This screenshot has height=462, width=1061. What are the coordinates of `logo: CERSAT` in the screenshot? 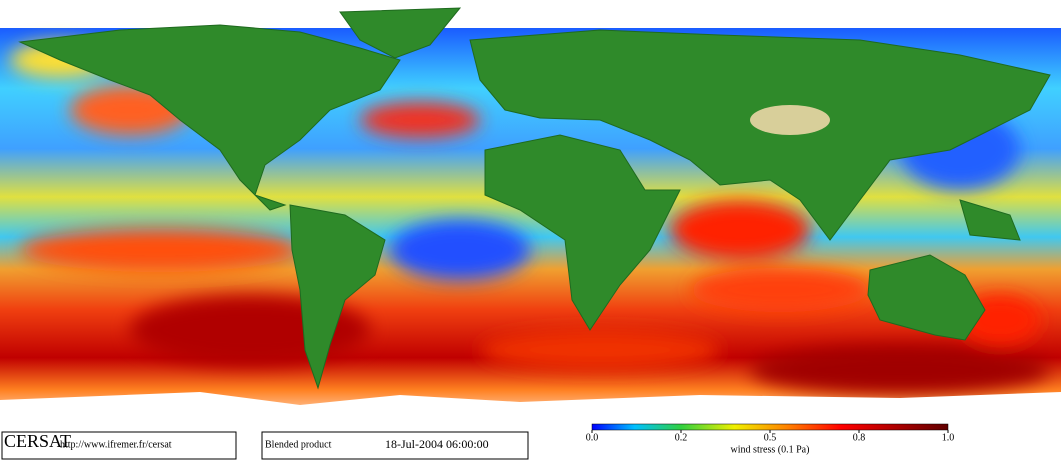 It's located at (37, 441).